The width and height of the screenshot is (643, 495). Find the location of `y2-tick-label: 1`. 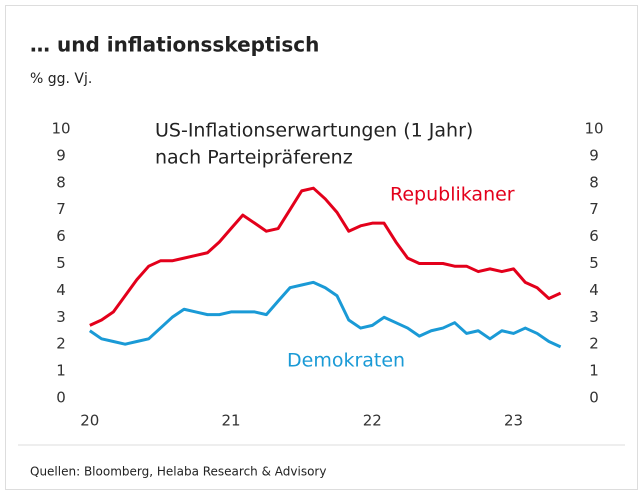

y2-tick-label: 1 is located at coordinates (594, 371).